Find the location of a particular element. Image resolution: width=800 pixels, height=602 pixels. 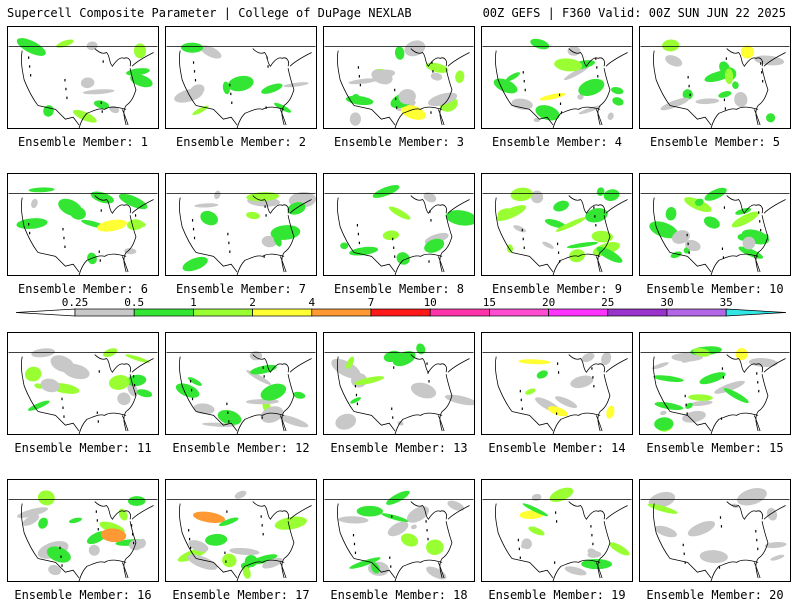

ensemble-member-label: Ensemble Member: 2 is located at coordinates (241, 142).